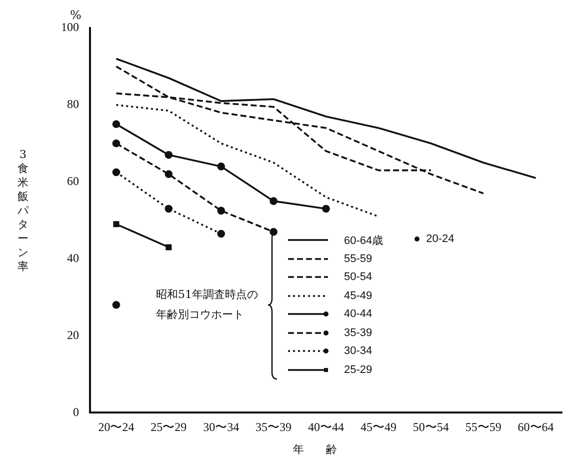 The height and width of the screenshot is (470, 580). What do you see at coordinates (315, 449) in the screenshot?
I see `x-axis-title: 年 齢` at bounding box center [315, 449].